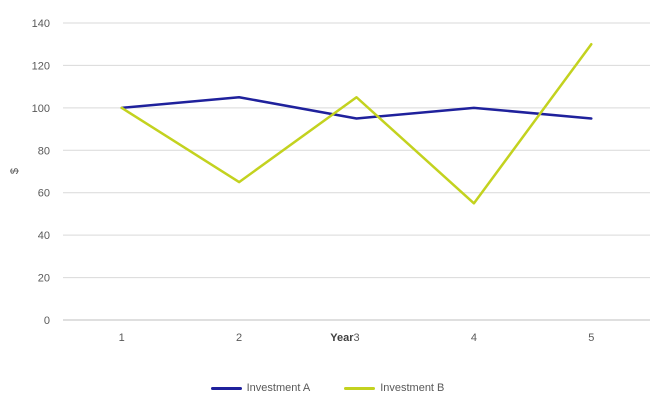 The image size is (655, 406). I want to click on legend-item-investment-a: Investment A, so click(260, 388).